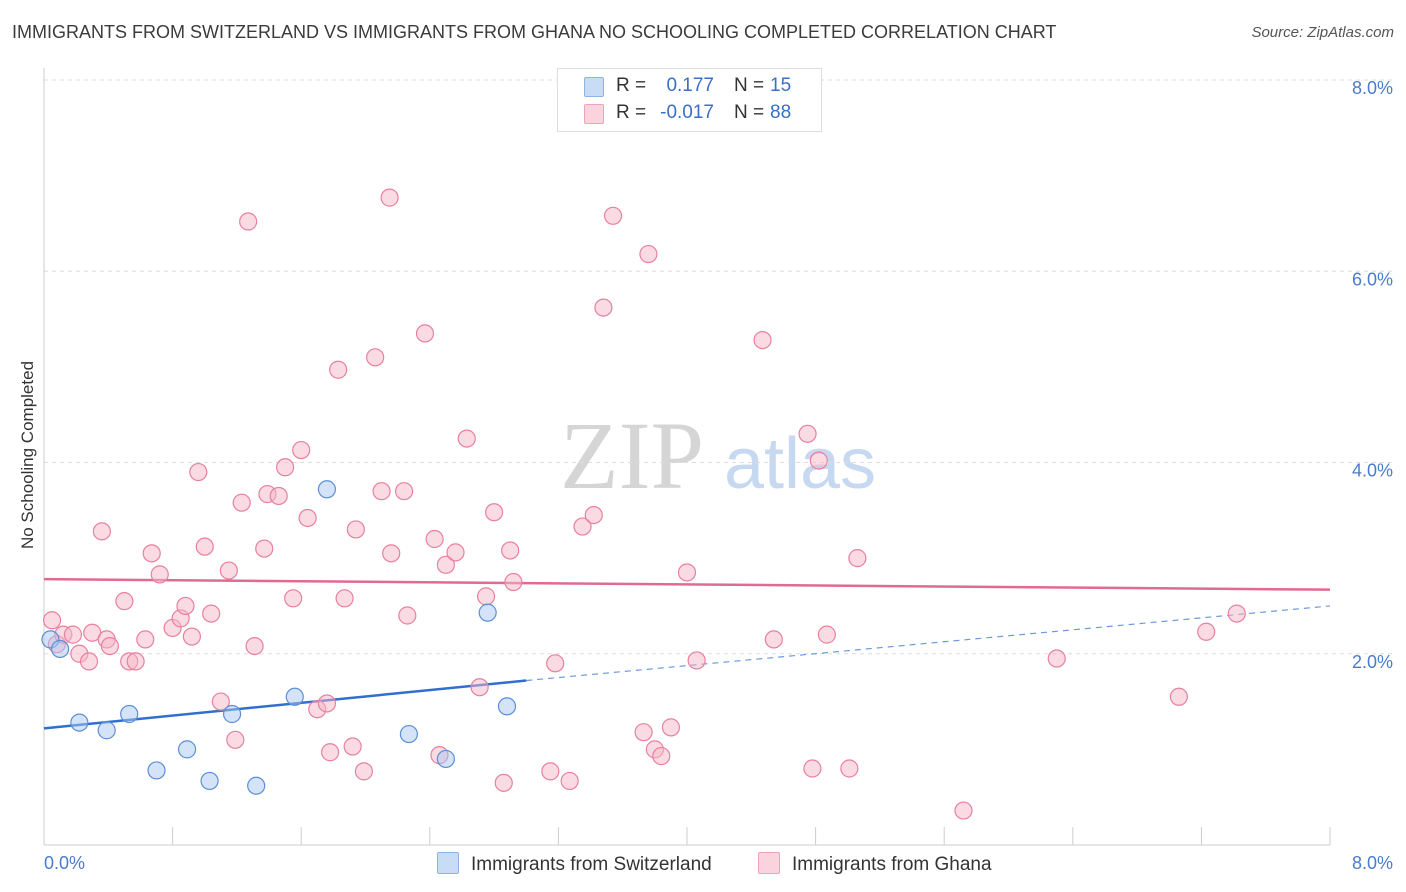 The image size is (1406, 892). Describe the element at coordinates (928, 643) in the screenshot. I see `trend-line-switzerland-extension` at that location.